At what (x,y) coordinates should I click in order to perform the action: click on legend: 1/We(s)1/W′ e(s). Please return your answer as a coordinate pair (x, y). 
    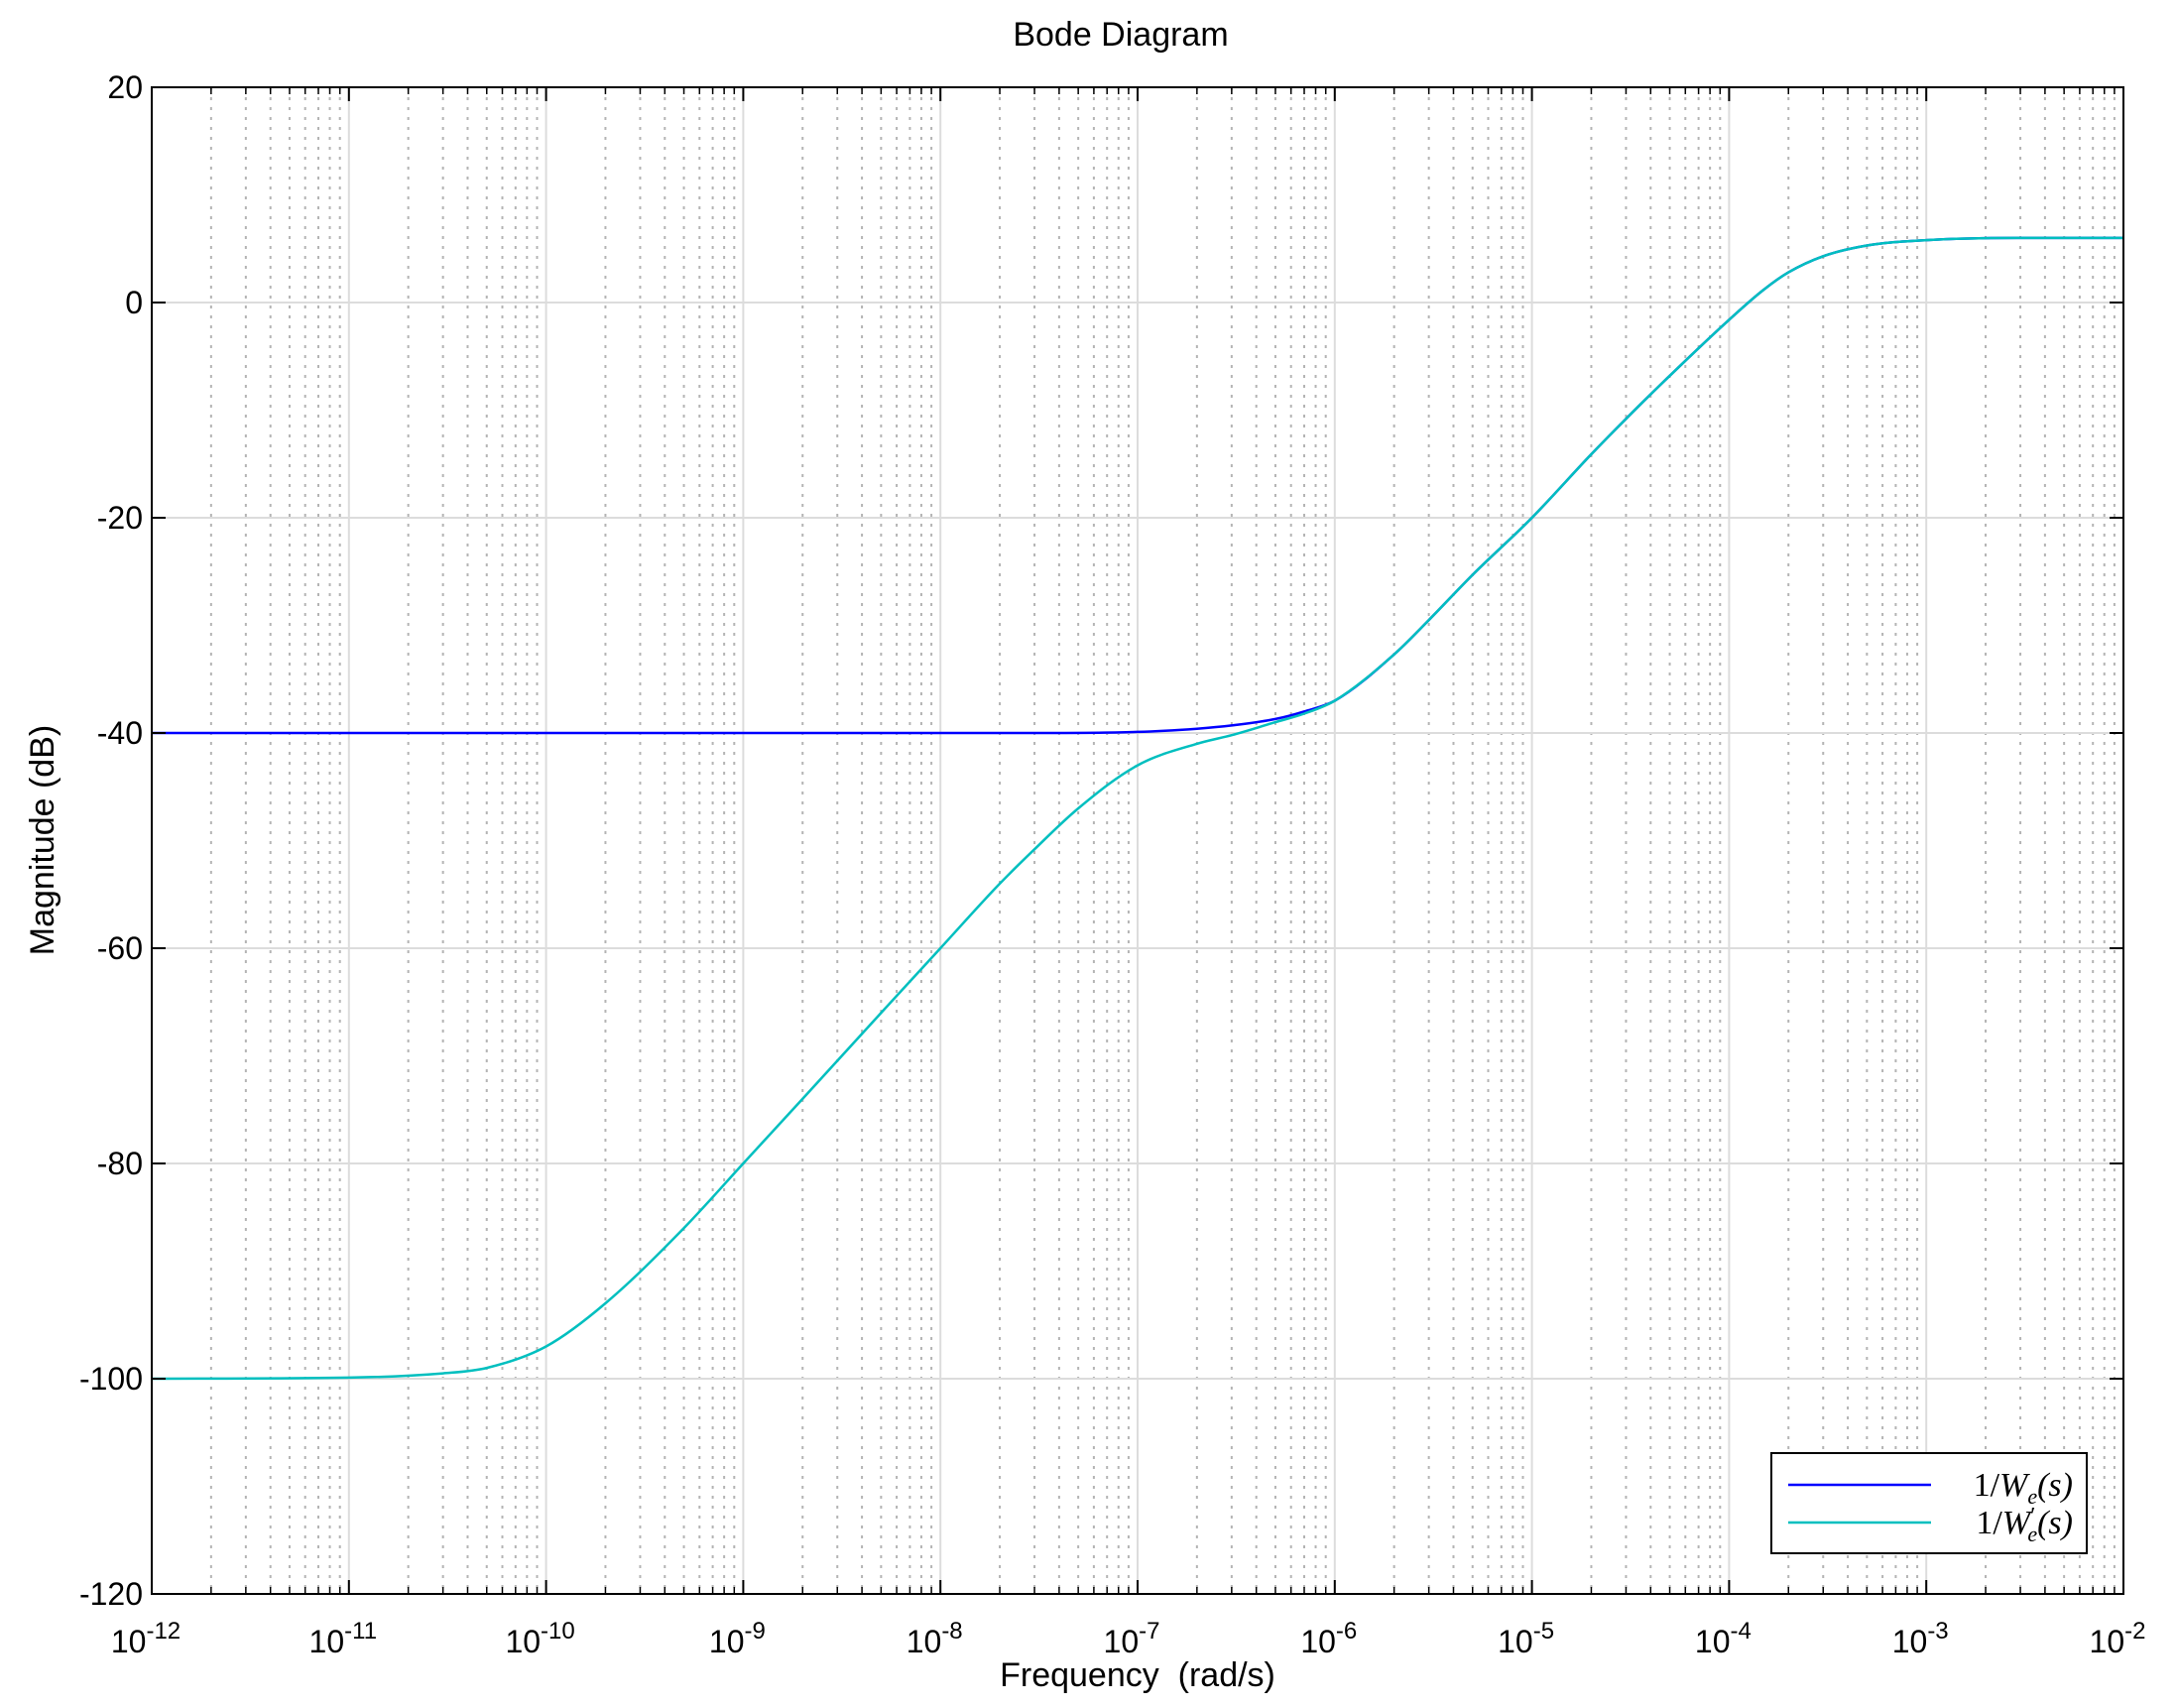
    Looking at the image, I should click on (1929, 1503).